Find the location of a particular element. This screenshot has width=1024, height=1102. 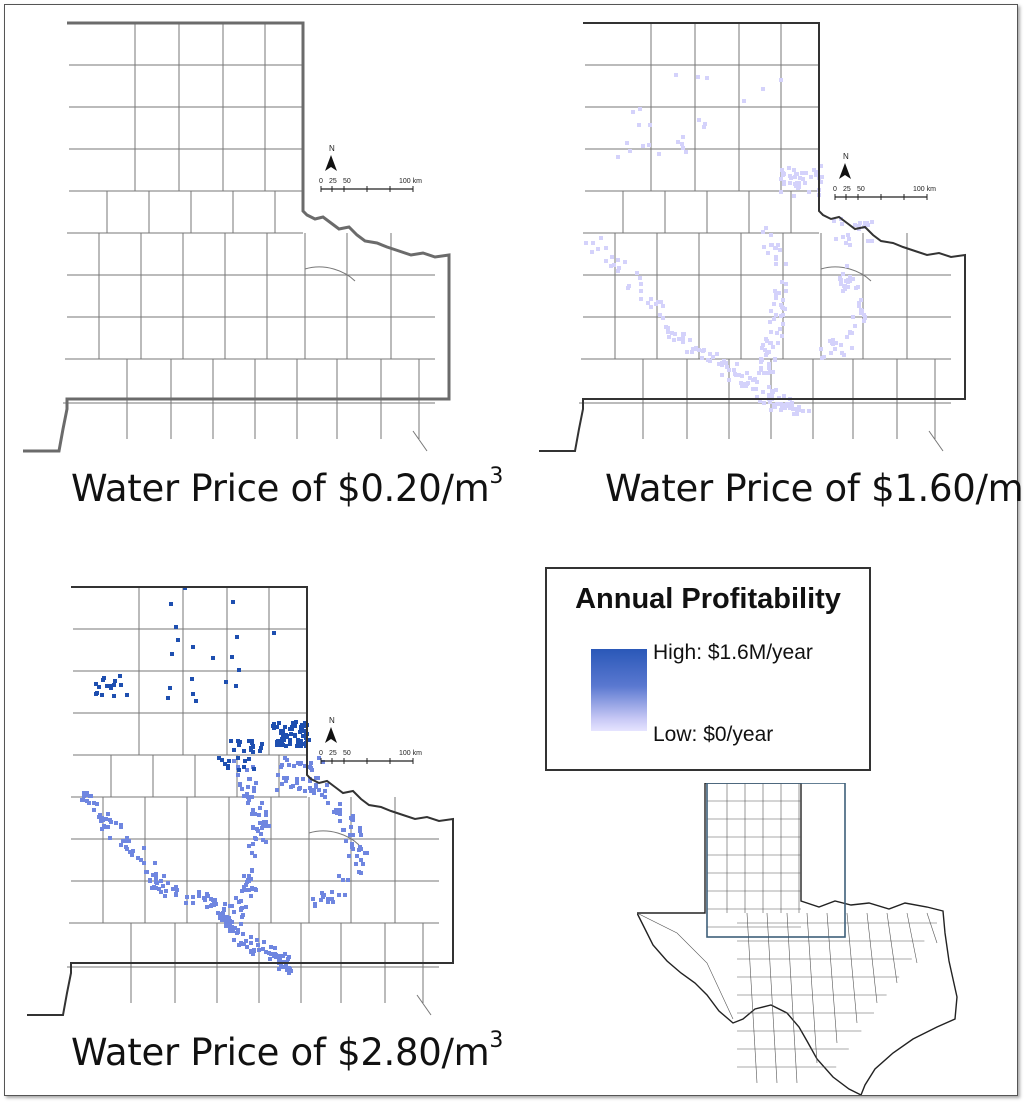

panel-title-text: Water Price of $0.20/m is located at coordinates (280, 488).